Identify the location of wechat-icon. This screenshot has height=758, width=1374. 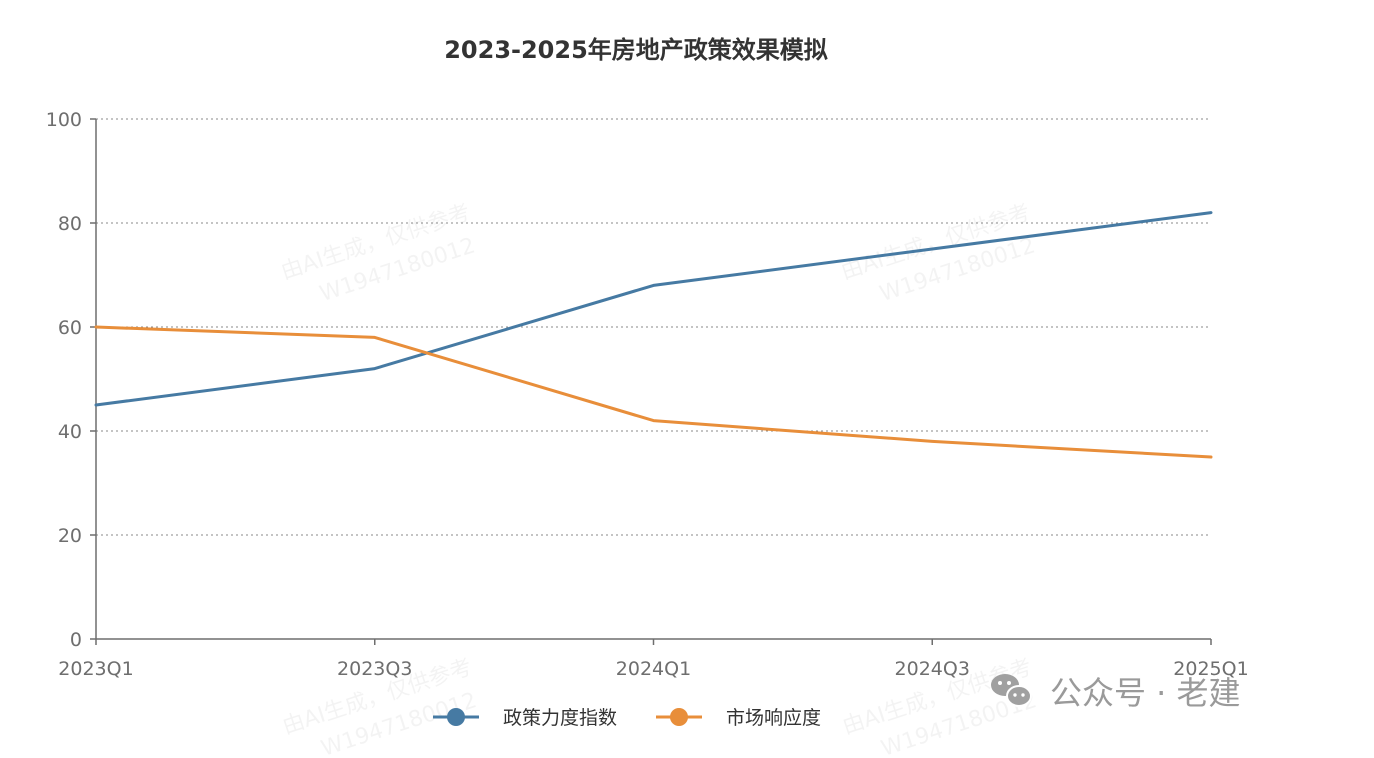
(1011, 690).